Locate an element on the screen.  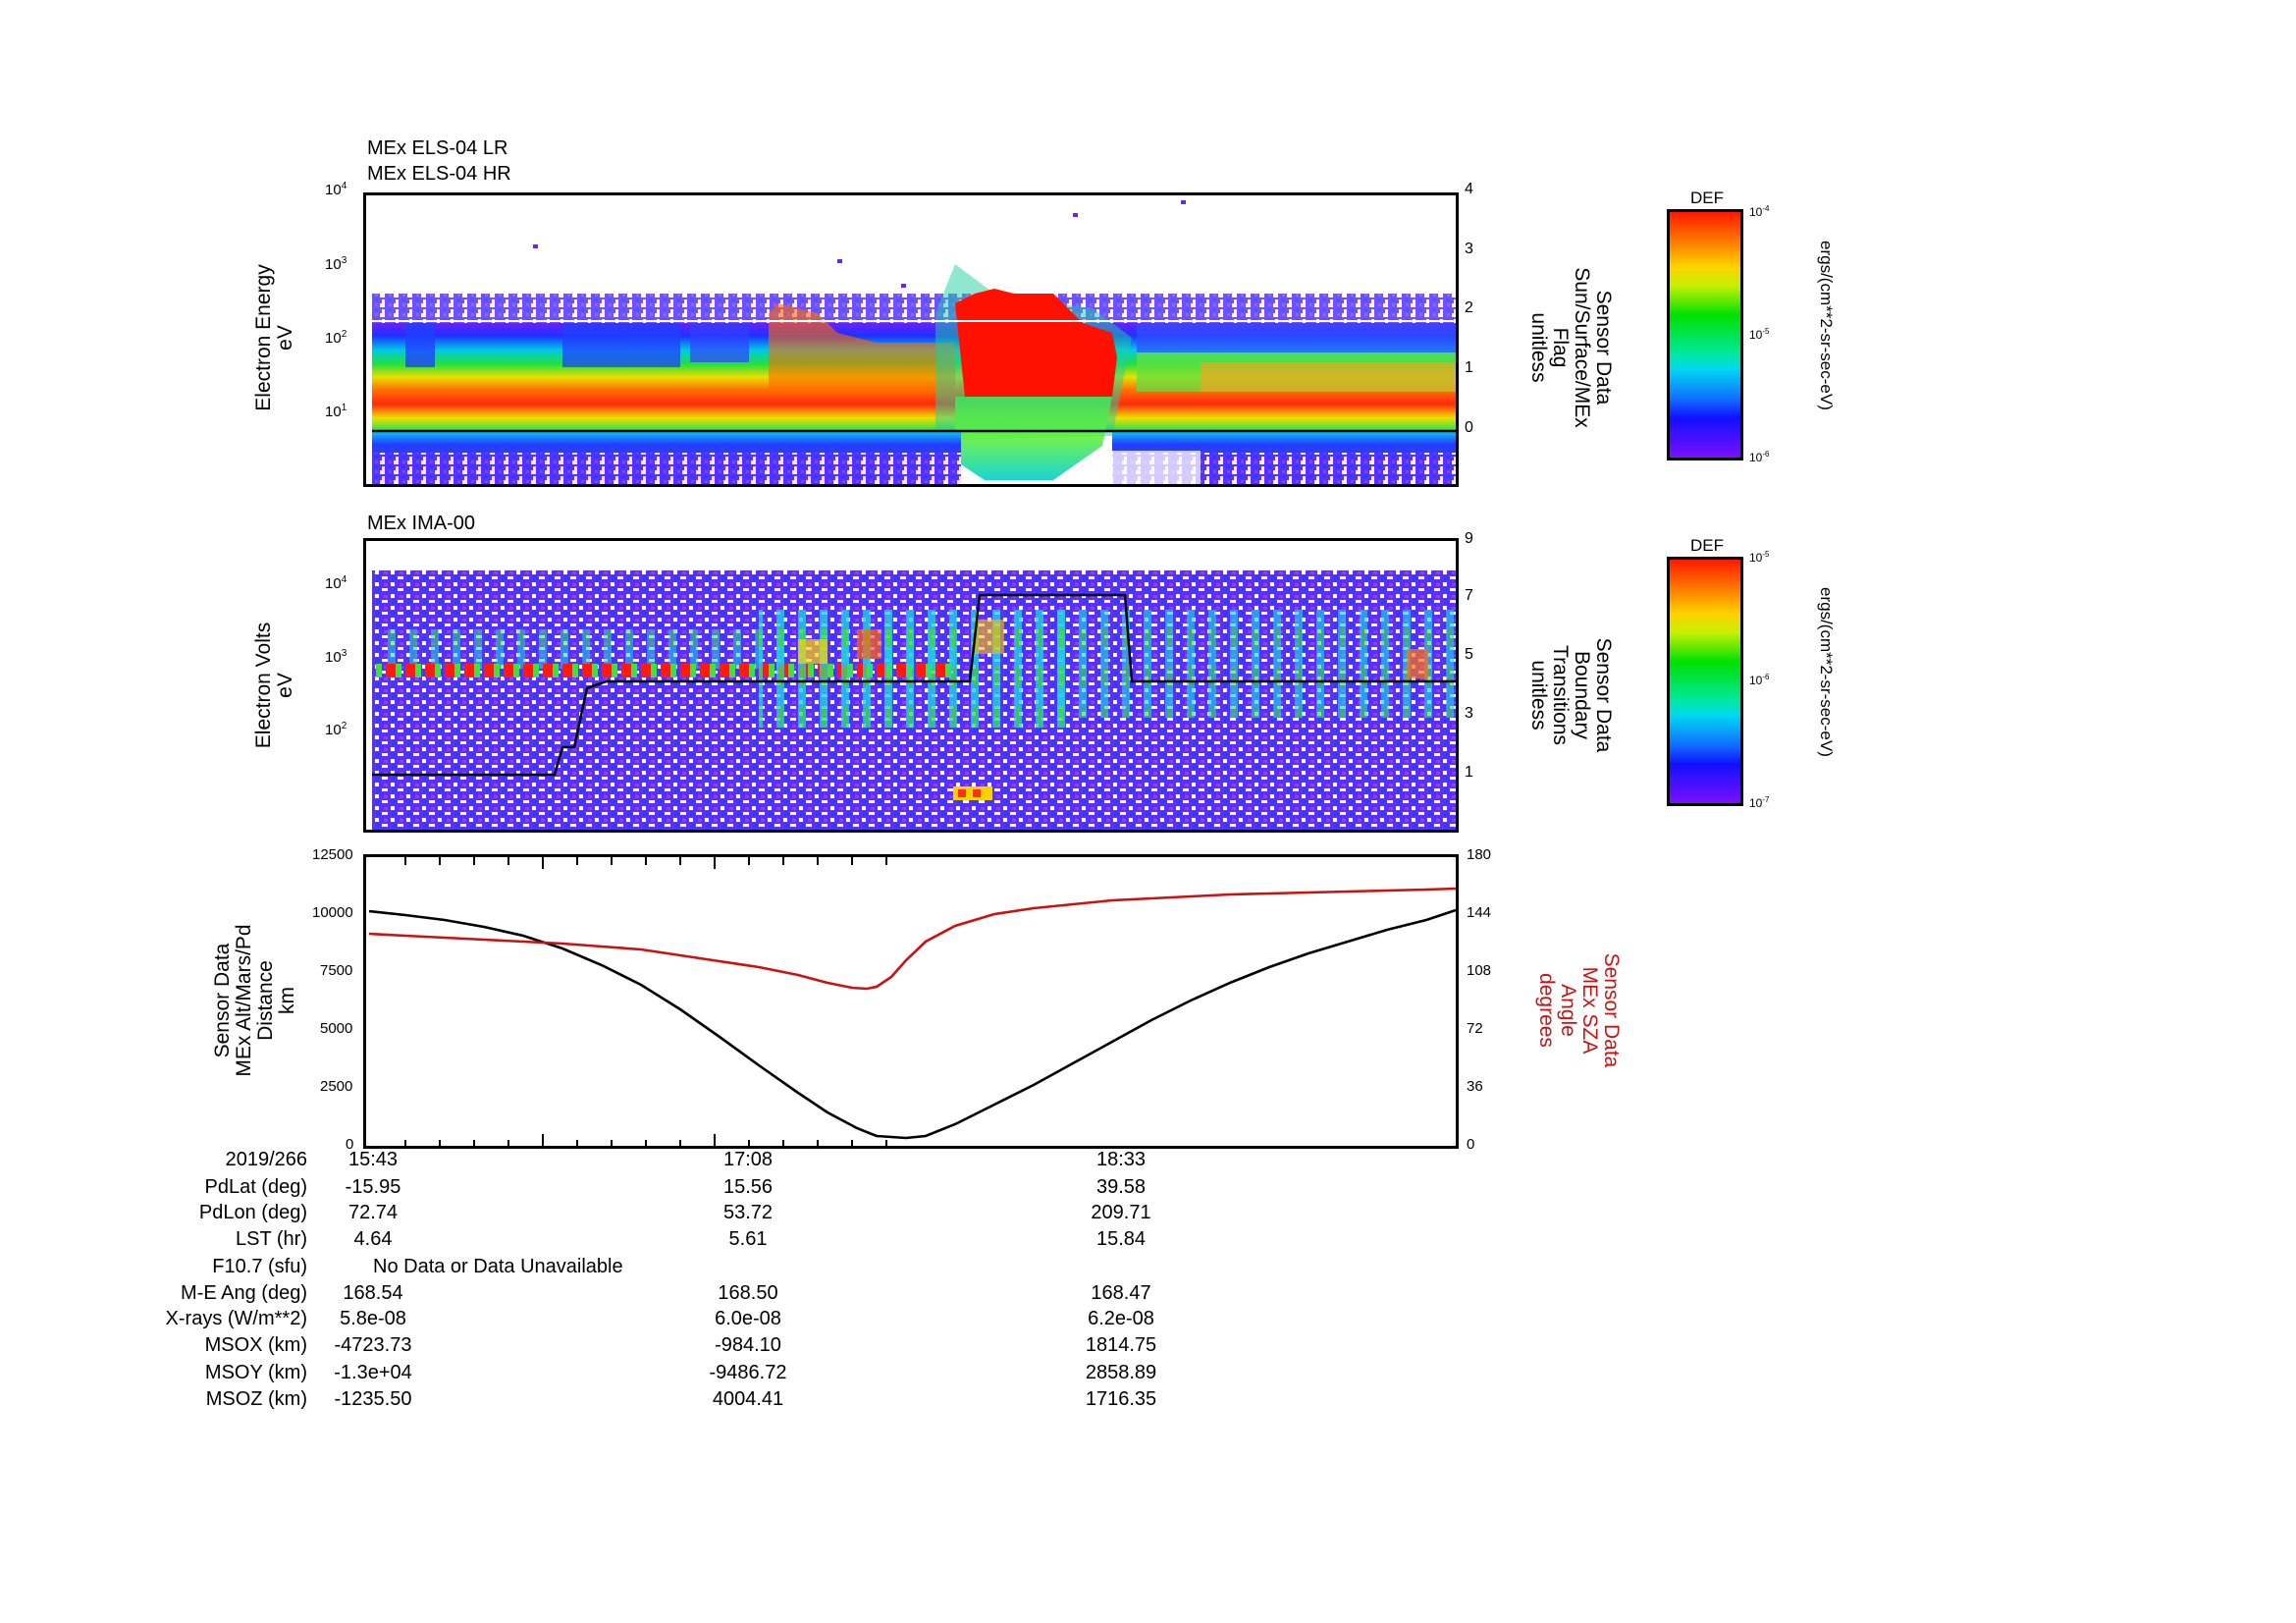
ephemeris-value: 209.71 is located at coordinates (1121, 1212).